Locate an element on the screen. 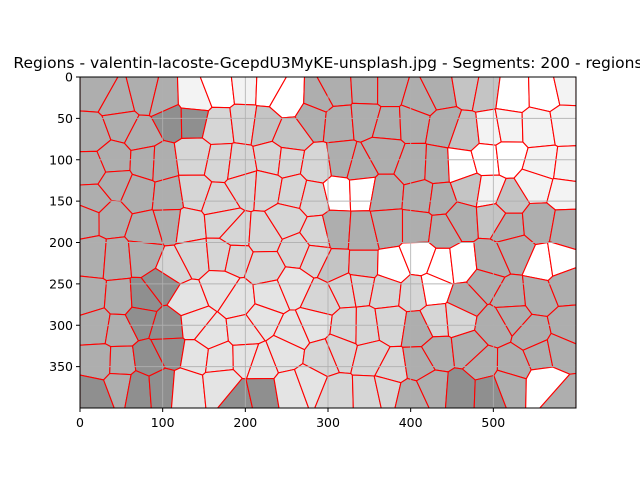 The image size is (640, 480). y-tick-label: 150 is located at coordinates (61, 201).